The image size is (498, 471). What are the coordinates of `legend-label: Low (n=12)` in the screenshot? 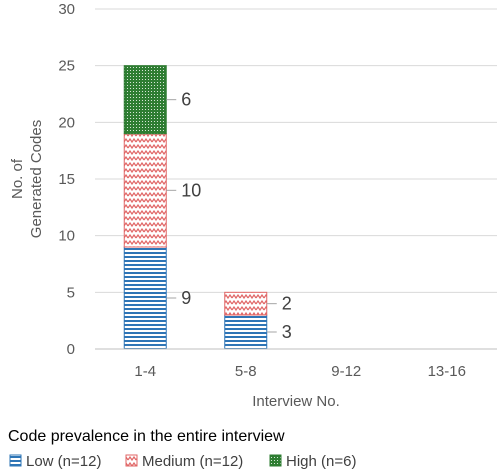 It's located at (63, 461).